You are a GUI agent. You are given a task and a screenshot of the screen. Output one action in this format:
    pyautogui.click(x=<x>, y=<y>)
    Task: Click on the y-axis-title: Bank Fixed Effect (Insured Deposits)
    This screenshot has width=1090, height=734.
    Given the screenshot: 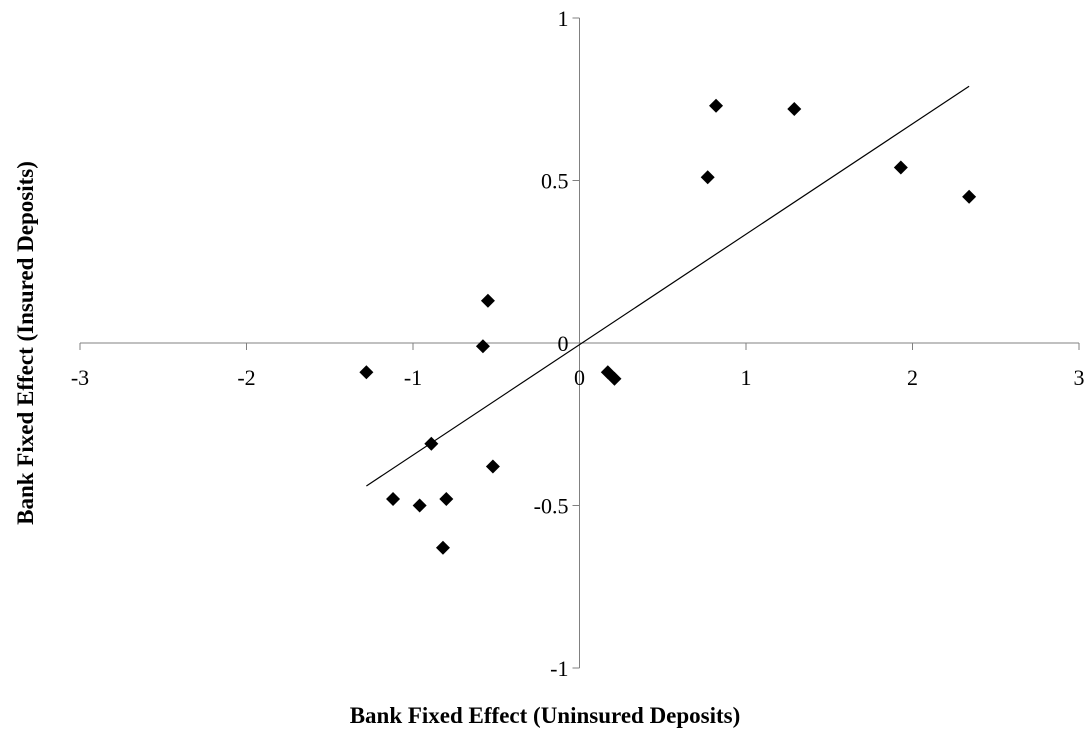 What is the action you would take?
    pyautogui.click(x=25, y=343)
    